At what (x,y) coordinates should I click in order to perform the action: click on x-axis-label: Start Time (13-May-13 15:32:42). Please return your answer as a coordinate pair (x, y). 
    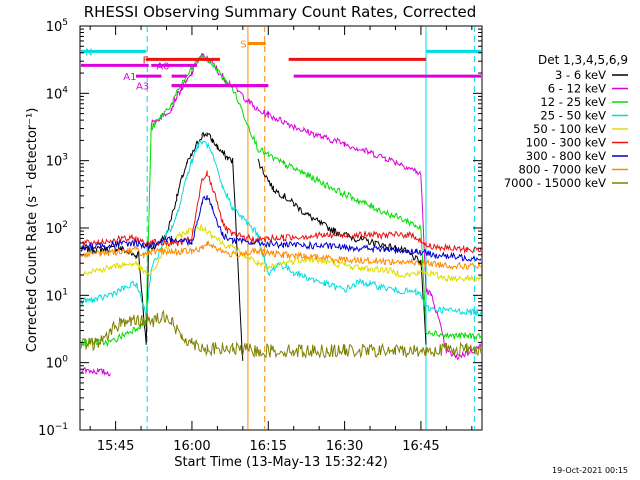
    Looking at the image, I should click on (281, 462).